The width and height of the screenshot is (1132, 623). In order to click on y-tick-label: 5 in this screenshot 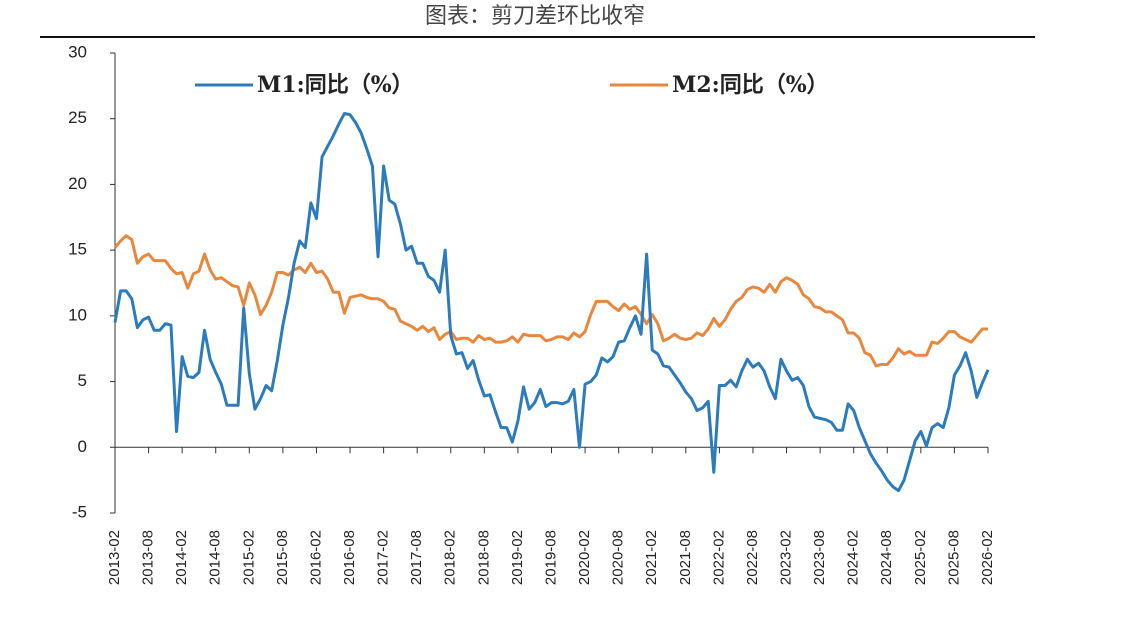, I will do `click(82, 380)`.